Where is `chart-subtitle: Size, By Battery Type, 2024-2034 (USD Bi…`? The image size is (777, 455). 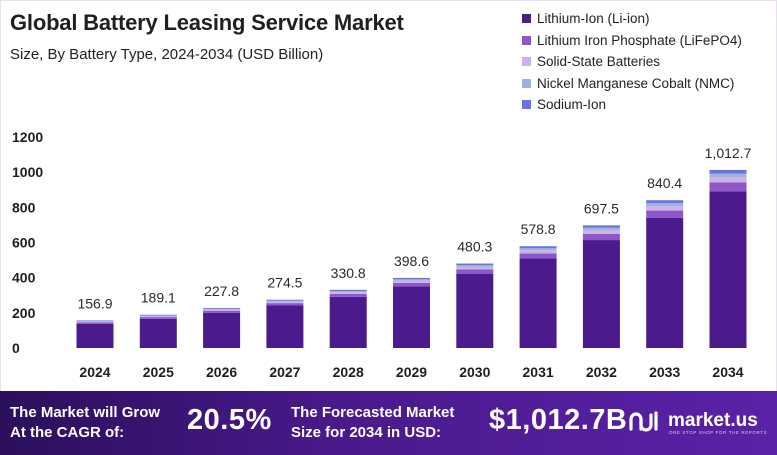 chart-subtitle: Size, By Battery Type, 2024-2034 (USD Bi… is located at coordinates (167, 54).